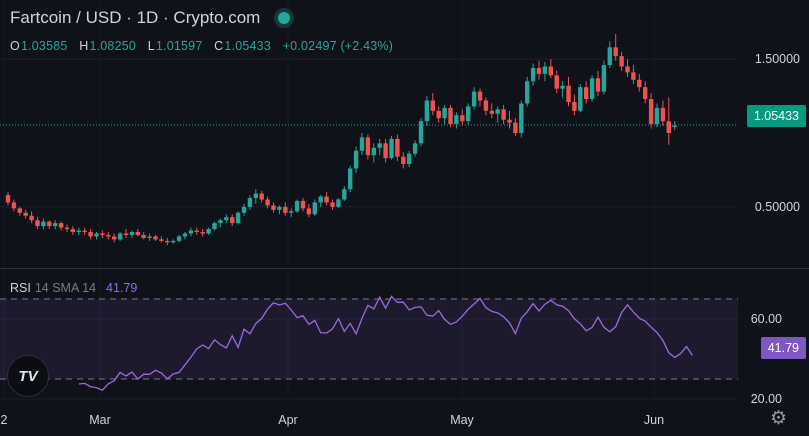 This screenshot has height=436, width=809. I want to click on close-value: 1.05433, so click(247, 46).